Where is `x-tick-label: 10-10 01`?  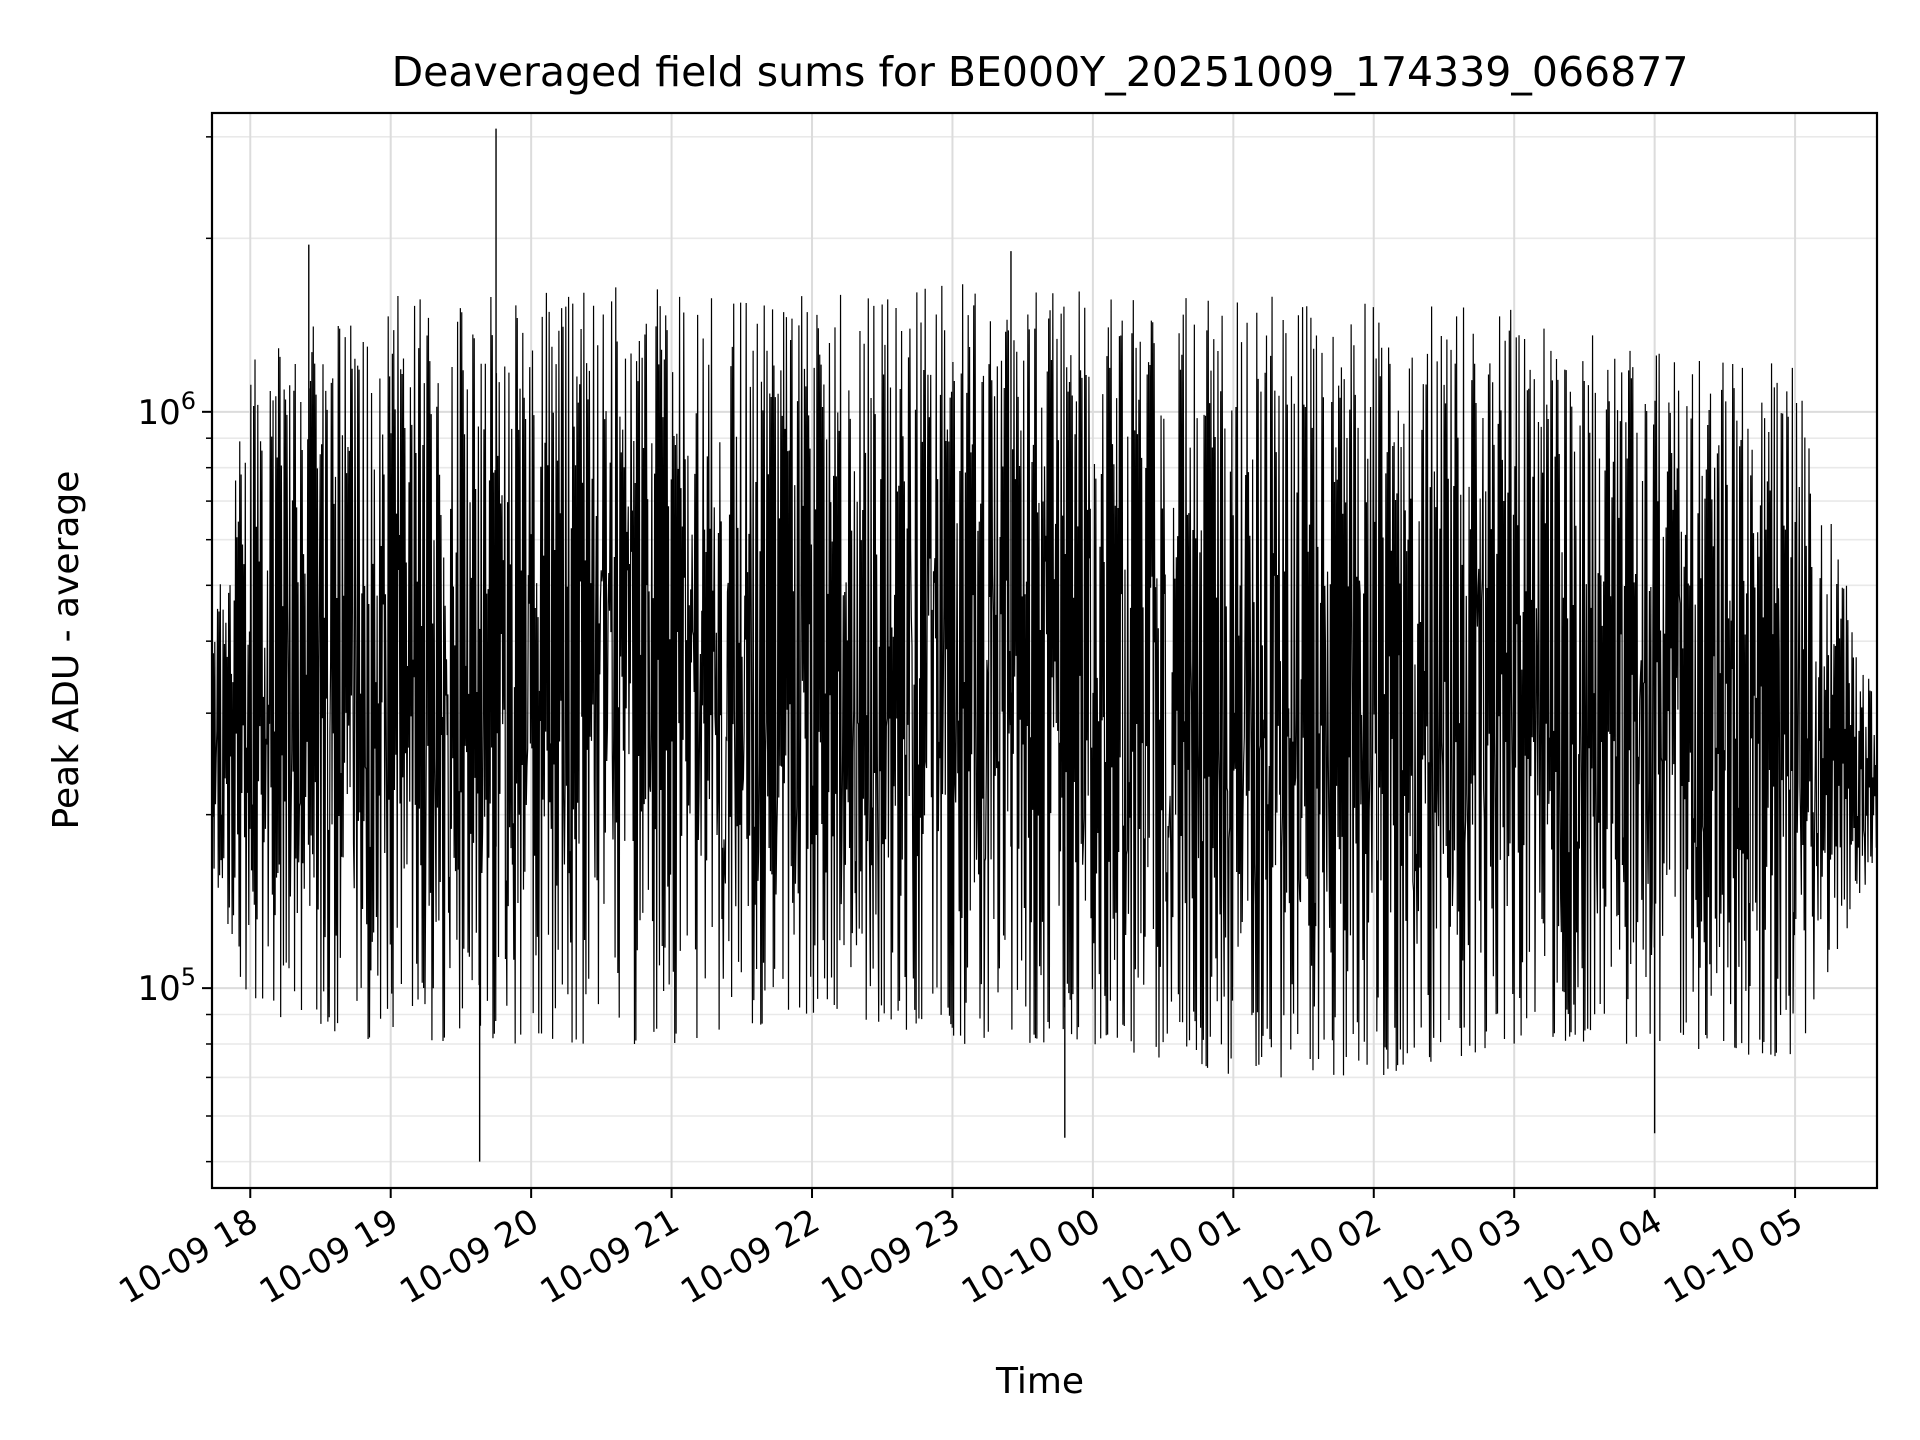
x-tick-label: 10-10 01 is located at coordinates (1171, 1256).